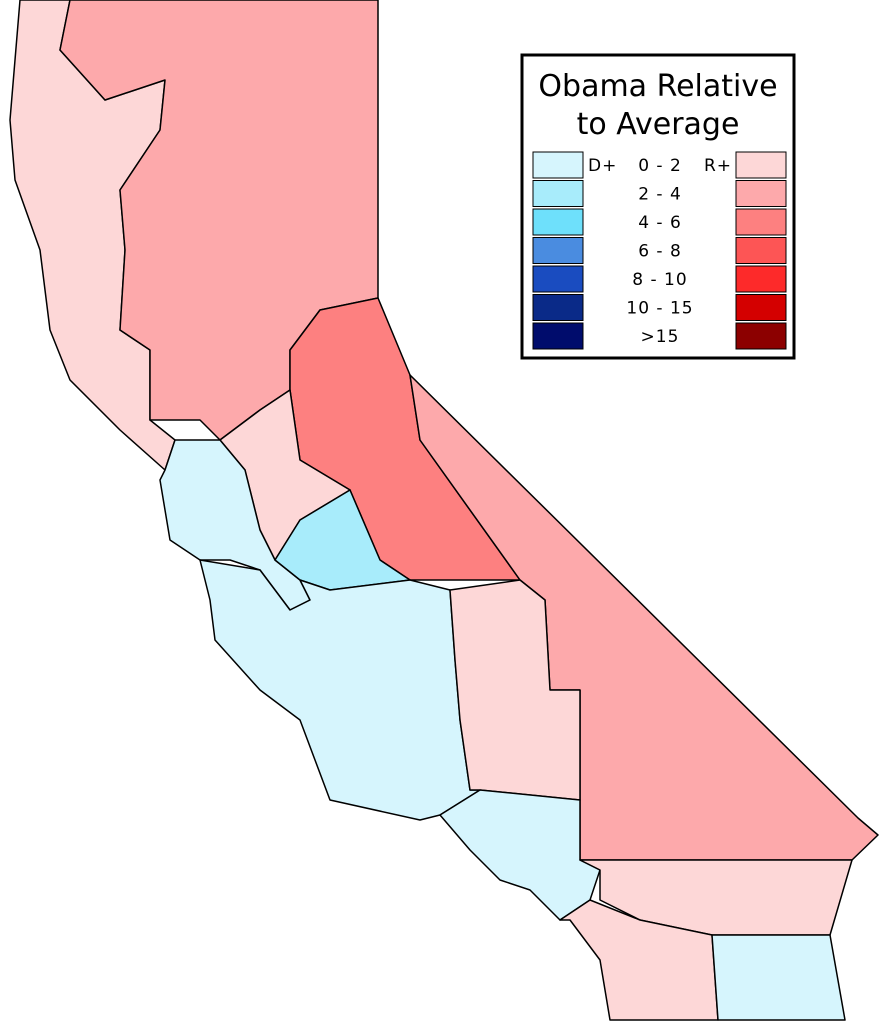 The width and height of the screenshot is (881, 1024). What do you see at coordinates (602, 166) in the screenshot?
I see `legend-dem-label: D+` at bounding box center [602, 166].